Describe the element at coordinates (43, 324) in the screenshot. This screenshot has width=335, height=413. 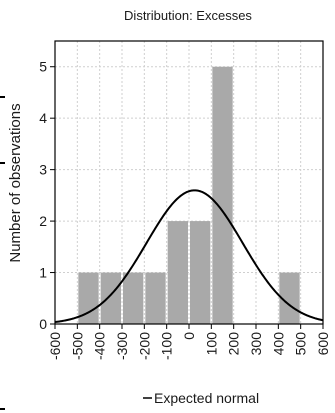
I see `y-tick-label: 0` at that location.